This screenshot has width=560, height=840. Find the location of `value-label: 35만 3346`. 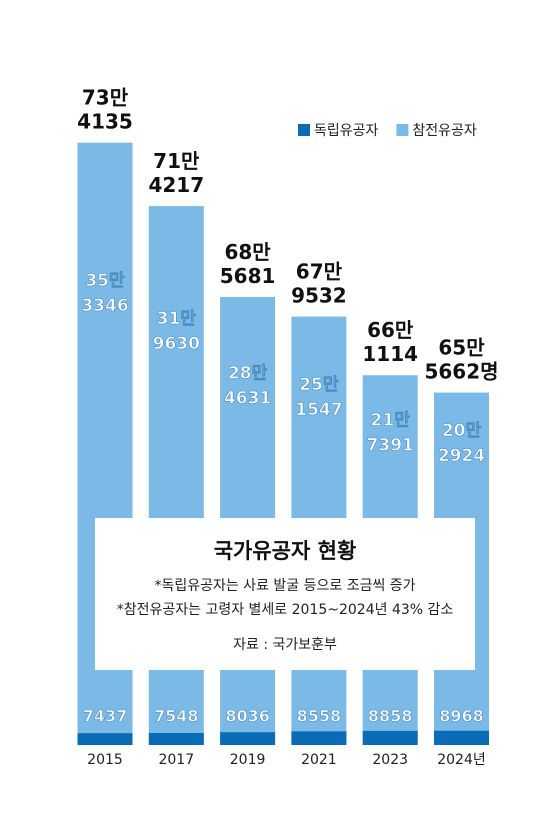

value-label: 35만 3346 is located at coordinates (104, 293).